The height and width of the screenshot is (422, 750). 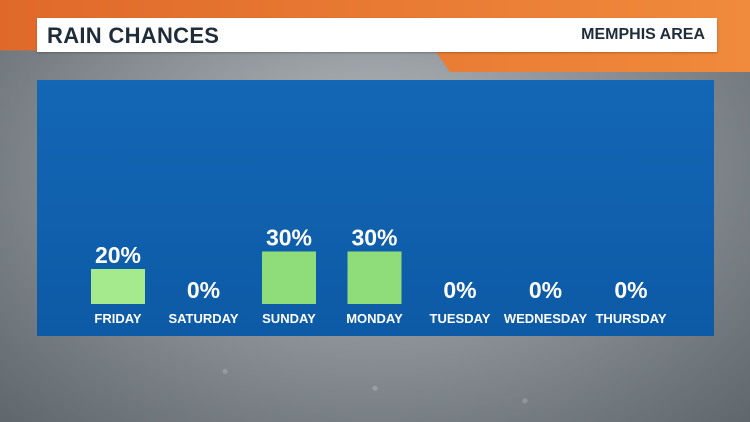 I want to click on day-label-wednesday: WEDNESDAY, so click(x=546, y=318).